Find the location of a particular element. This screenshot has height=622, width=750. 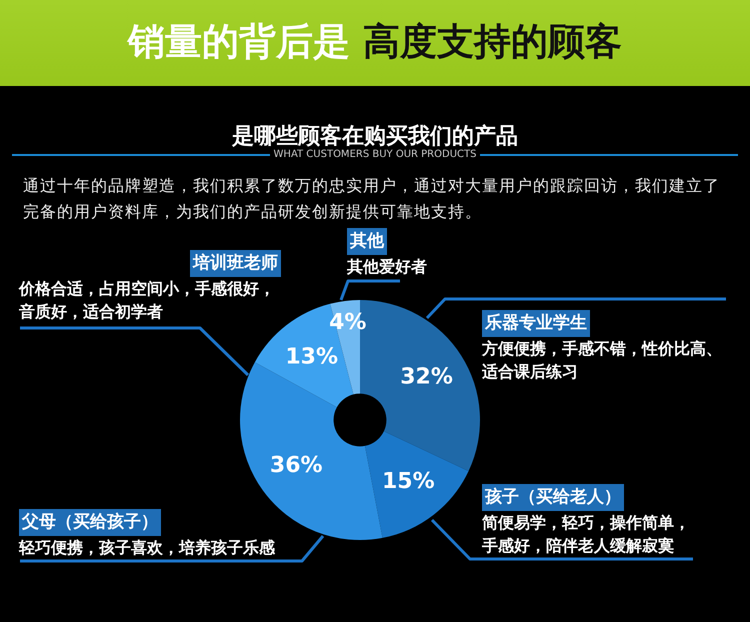

data-label: 15% is located at coordinates (408, 481).